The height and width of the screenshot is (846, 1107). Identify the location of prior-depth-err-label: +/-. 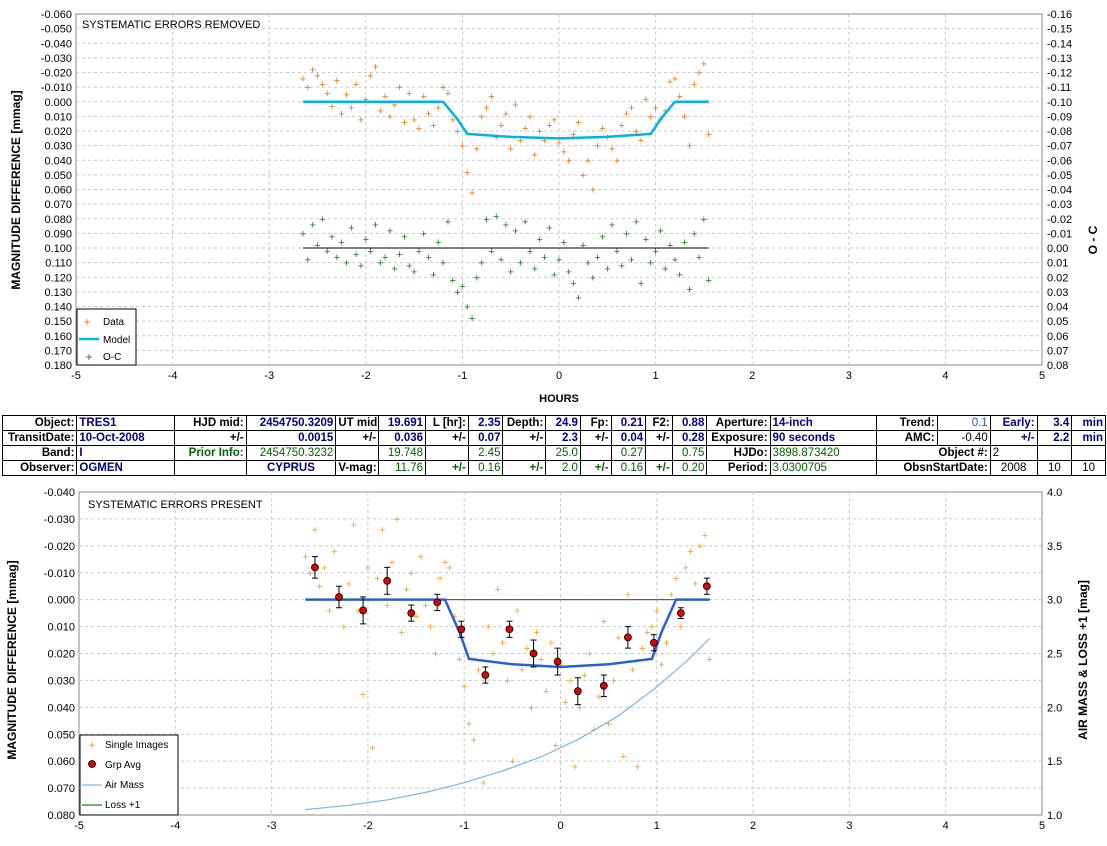
(524, 468).